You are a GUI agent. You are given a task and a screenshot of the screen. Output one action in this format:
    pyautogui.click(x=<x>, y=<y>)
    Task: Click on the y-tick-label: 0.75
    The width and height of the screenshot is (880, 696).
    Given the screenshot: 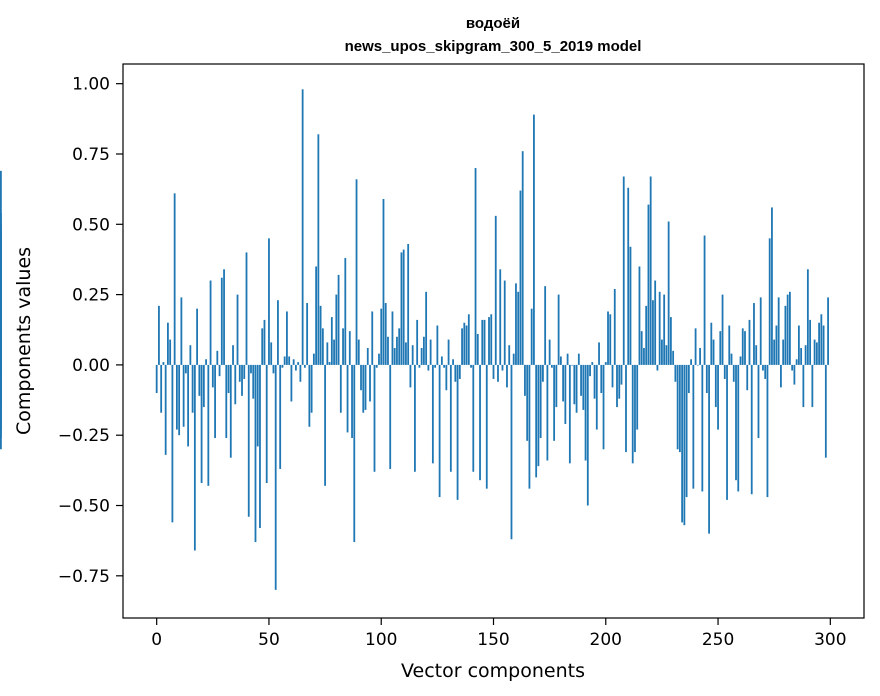 What is the action you would take?
    pyautogui.click(x=91, y=155)
    